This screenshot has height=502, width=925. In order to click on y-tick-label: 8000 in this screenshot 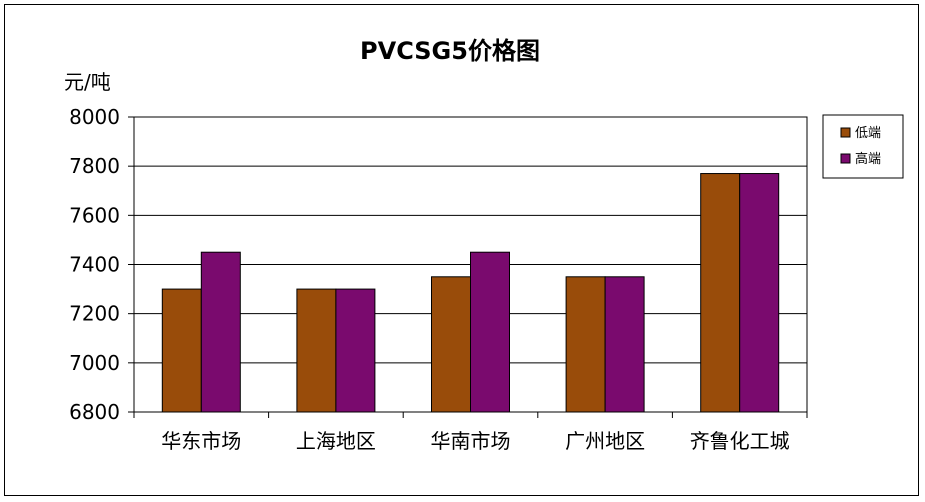, I will do `click(94, 117)`.